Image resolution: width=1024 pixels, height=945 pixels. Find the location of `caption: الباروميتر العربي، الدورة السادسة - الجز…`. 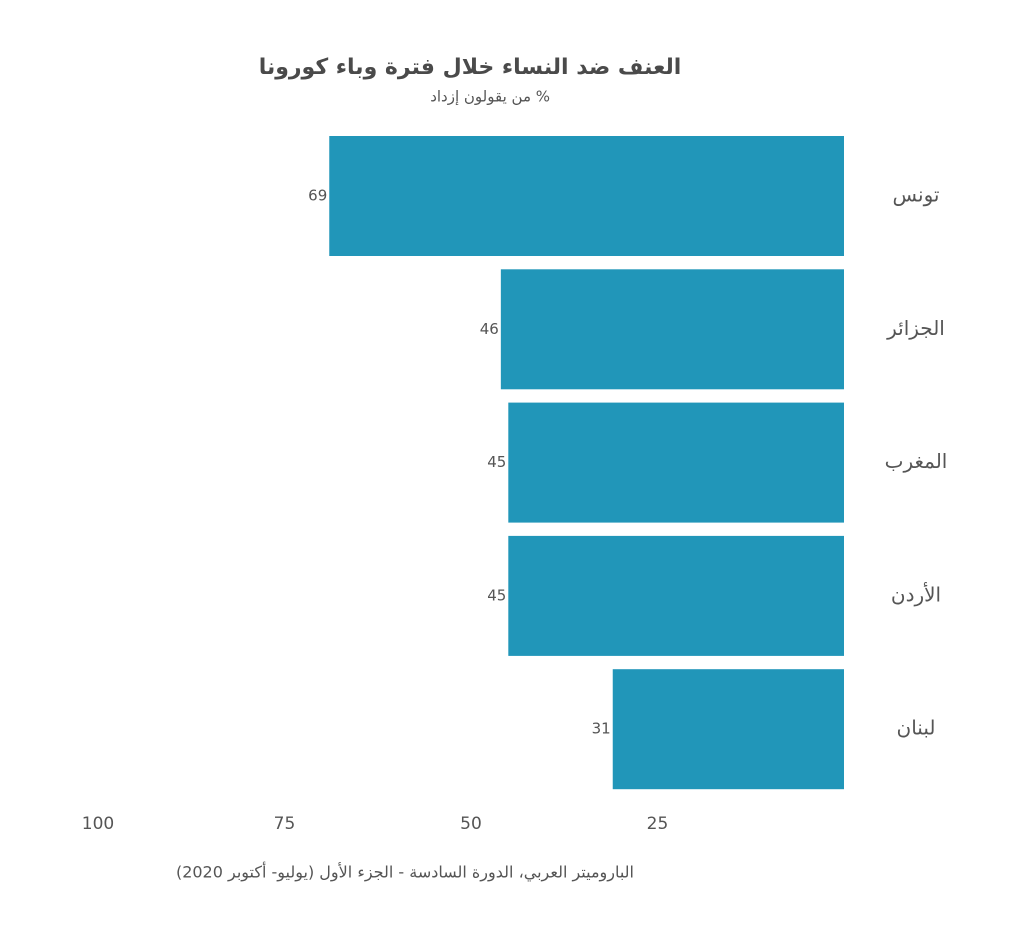

caption: الباروميتر العربي، الدورة السادسة - الجز… is located at coordinates (405, 872).